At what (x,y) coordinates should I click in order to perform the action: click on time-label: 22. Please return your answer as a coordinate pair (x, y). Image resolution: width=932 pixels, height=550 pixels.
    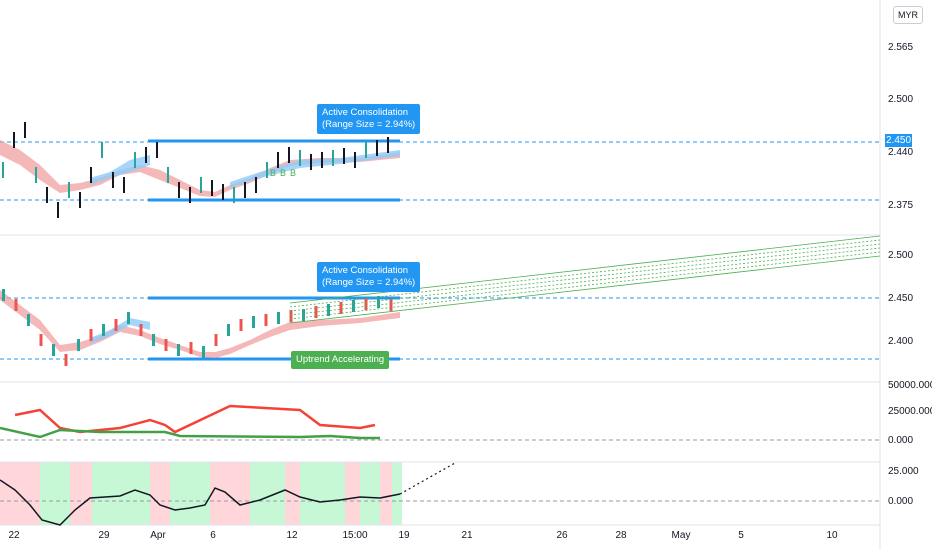
    Looking at the image, I should click on (14, 535).